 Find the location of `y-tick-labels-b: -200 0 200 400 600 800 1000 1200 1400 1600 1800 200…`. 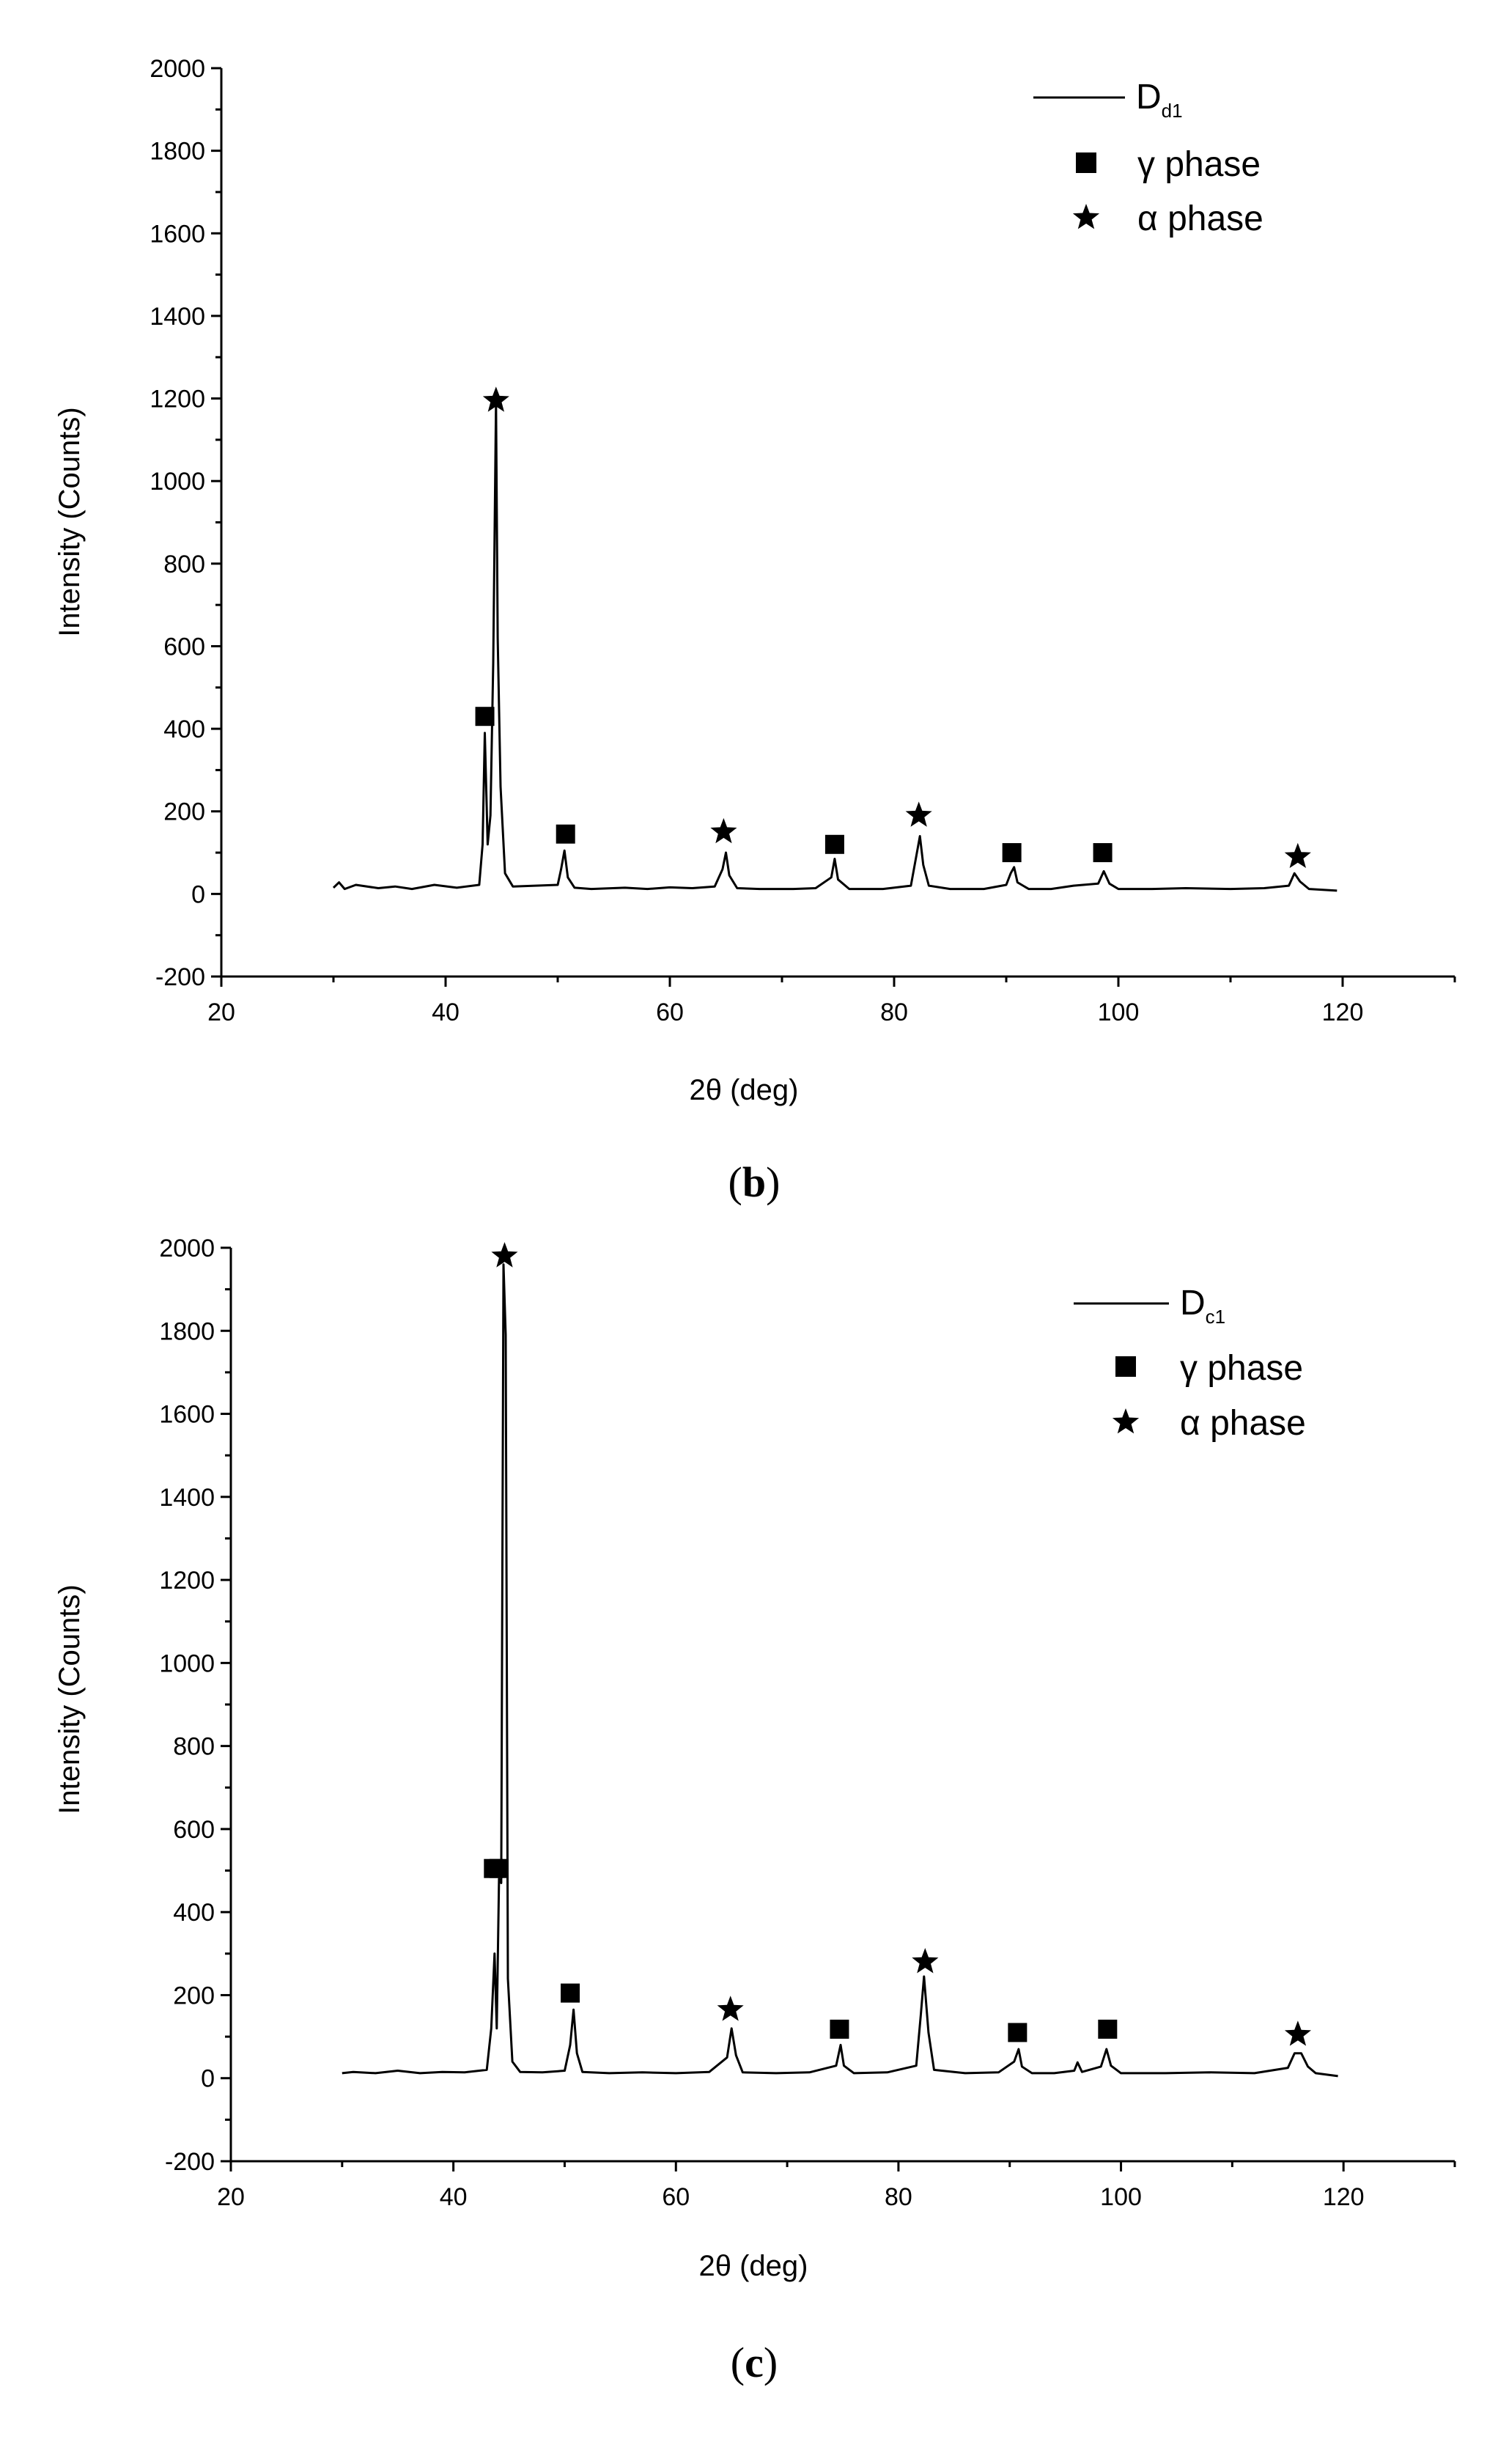

y-tick-labels-b: -200 0 200 400 600 800 1000 1200 1400 1600 1800 200… is located at coordinates (177, 523).